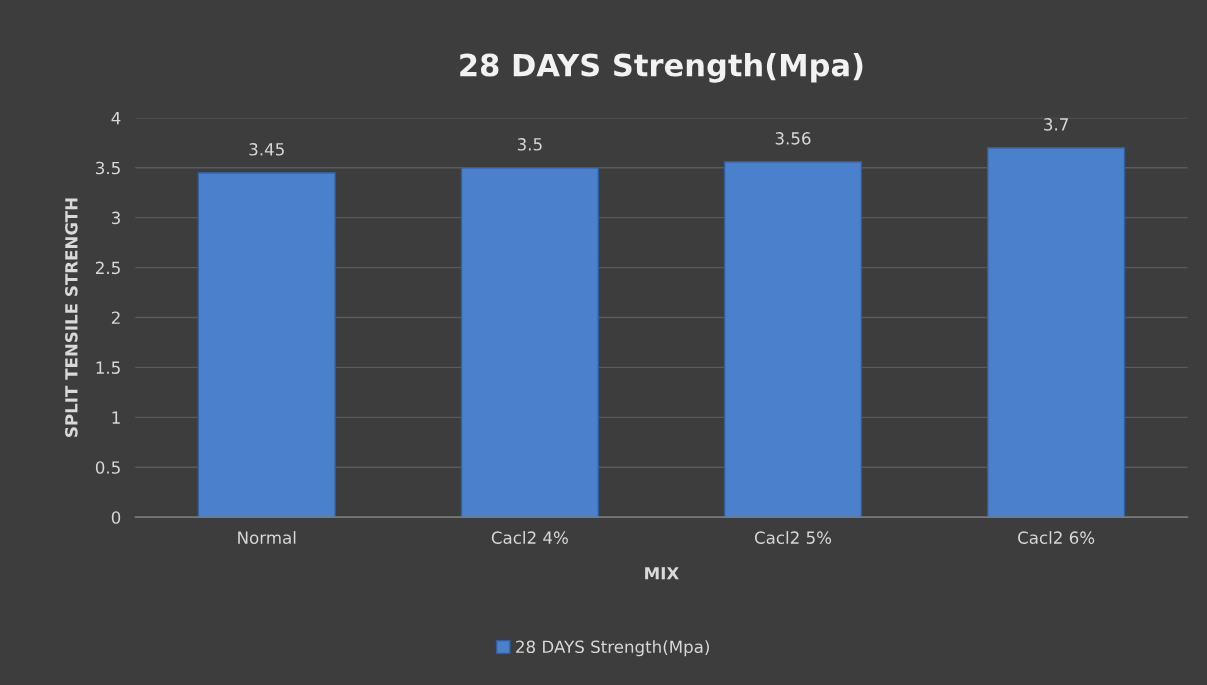 This screenshot has width=1207, height=685. What do you see at coordinates (116, 517) in the screenshot?
I see `y-tick-label: 0` at bounding box center [116, 517].